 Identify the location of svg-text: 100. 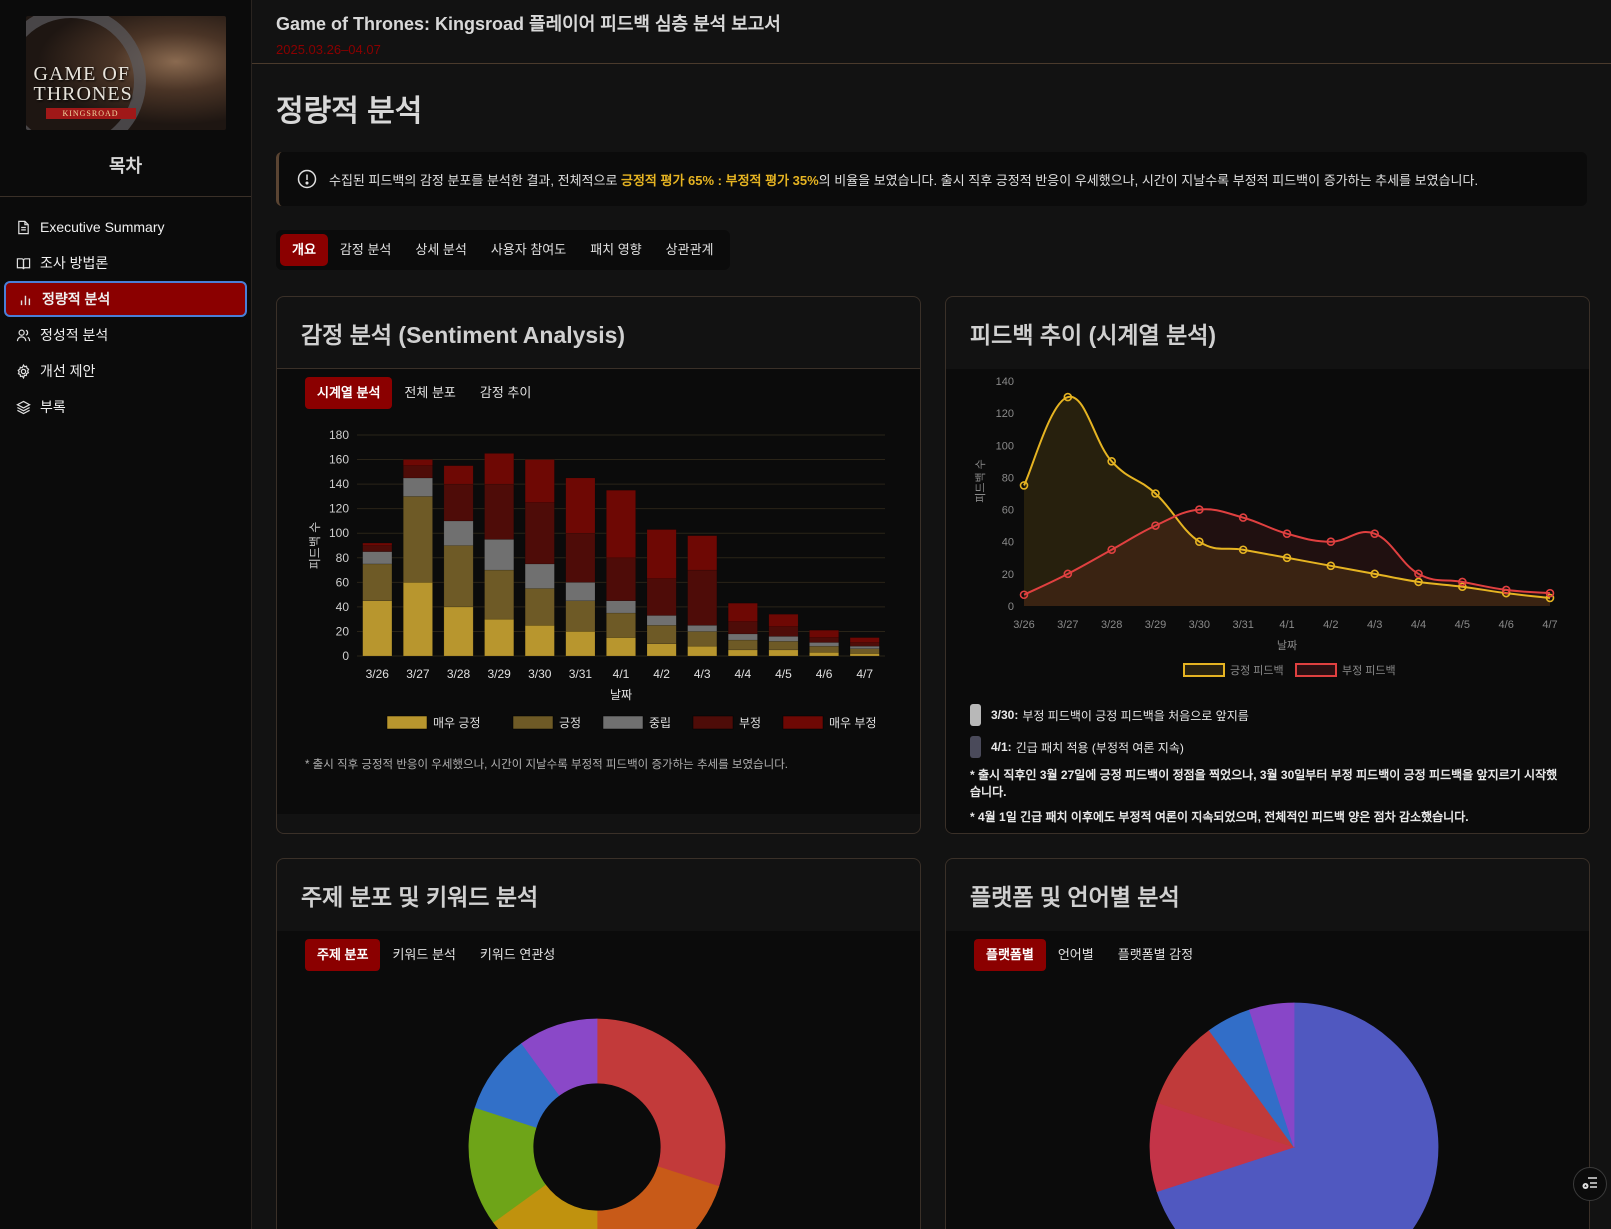
(1005, 446).